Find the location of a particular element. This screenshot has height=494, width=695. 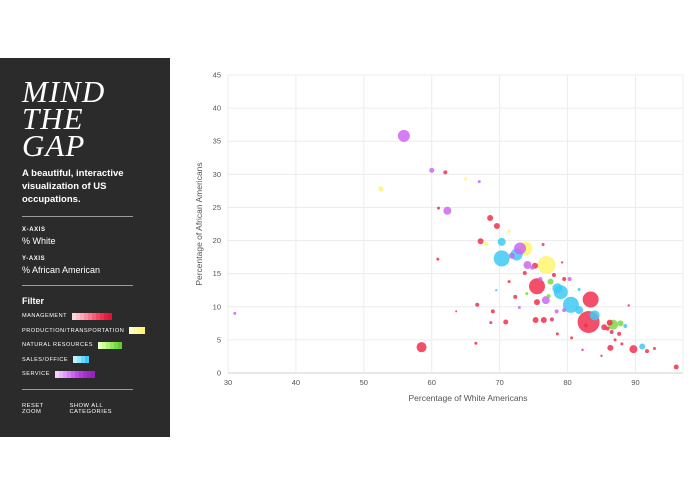

filter-sales-office: SALES/OFFICE is located at coordinates (85, 359).